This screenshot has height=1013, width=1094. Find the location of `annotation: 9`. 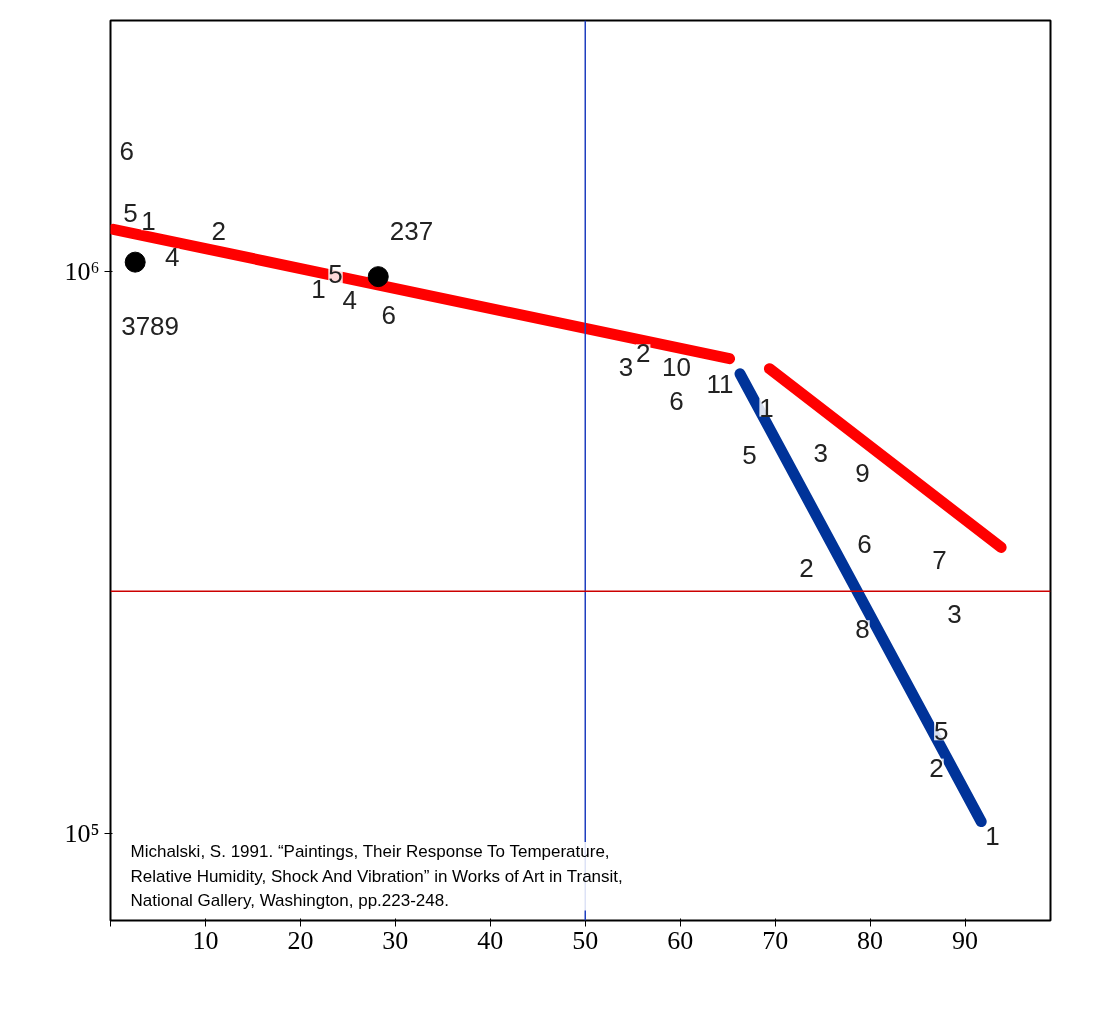

annotation: 9 is located at coordinates (862, 473).